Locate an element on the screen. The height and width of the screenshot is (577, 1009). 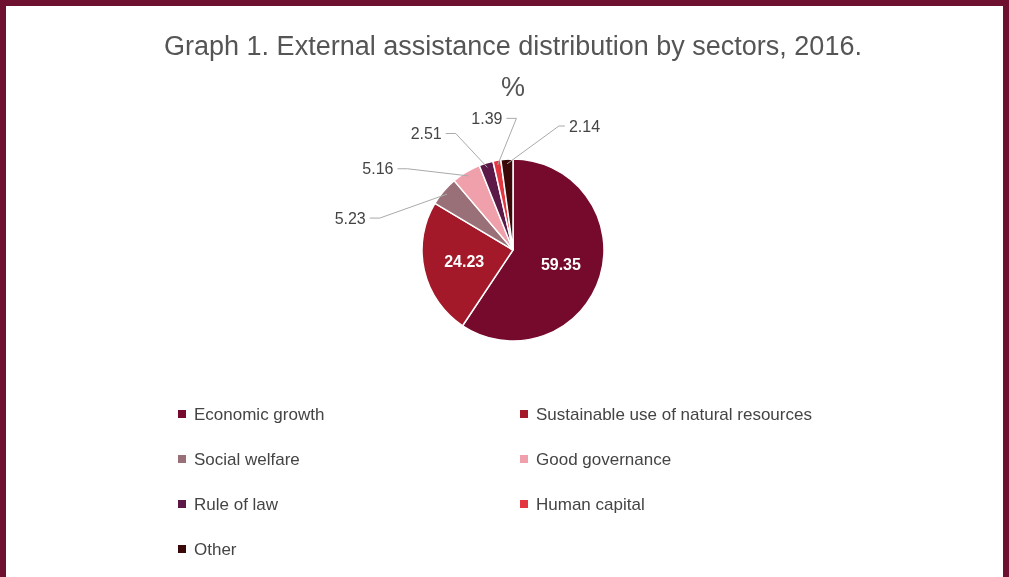
data-label: 1.39 is located at coordinates (487, 118).